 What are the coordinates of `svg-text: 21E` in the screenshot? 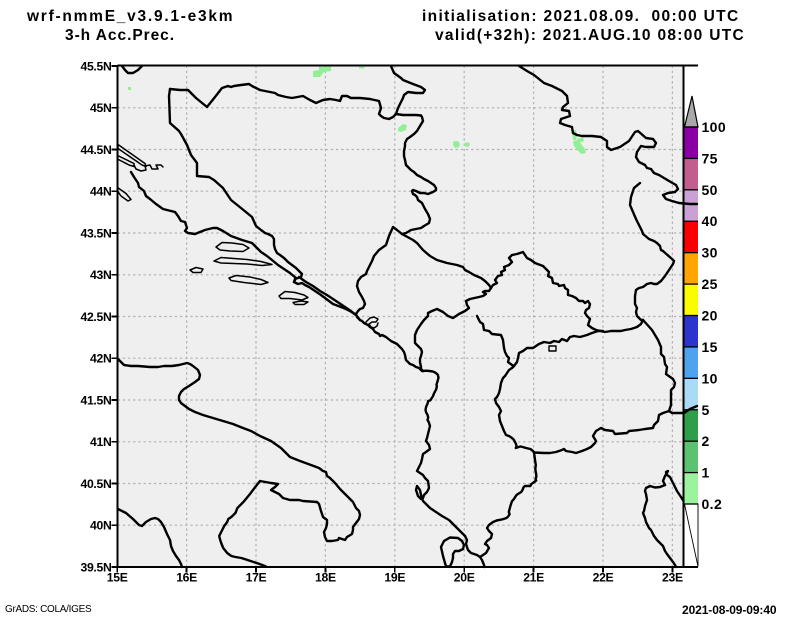 It's located at (533, 578).